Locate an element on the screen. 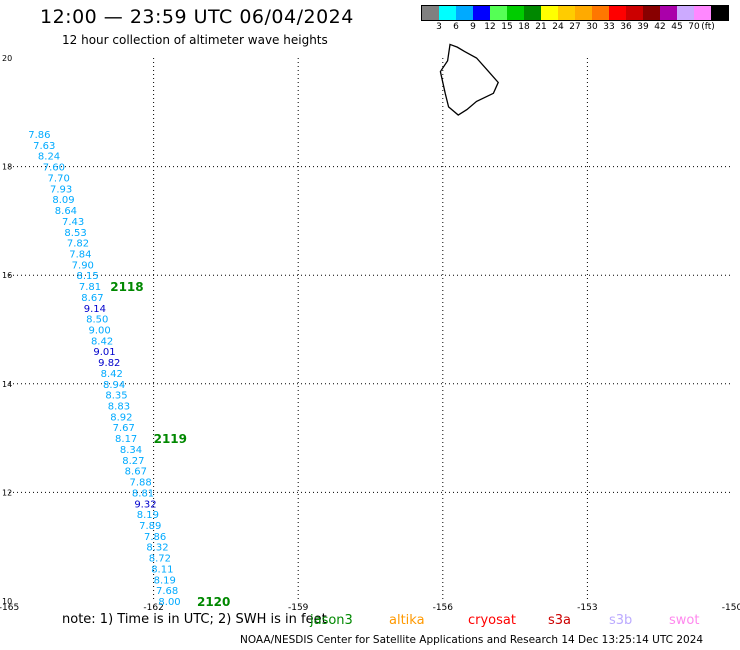 Image resolution: width=740 pixels, height=650 pixels. legend-label: 24 is located at coordinates (558, 27).